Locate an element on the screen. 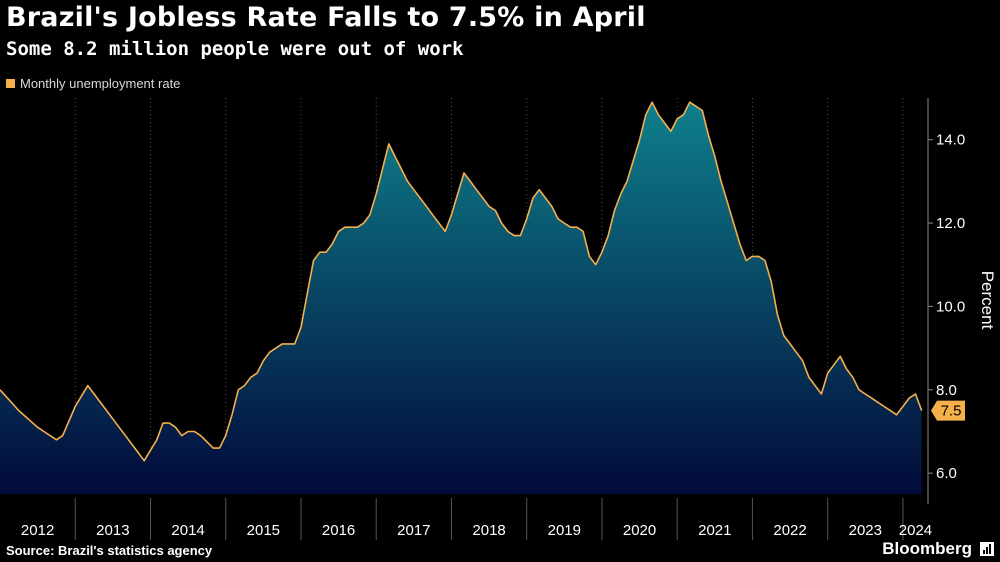 This screenshot has width=1000, height=562. last-value-label: 7.5 is located at coordinates (951, 411).